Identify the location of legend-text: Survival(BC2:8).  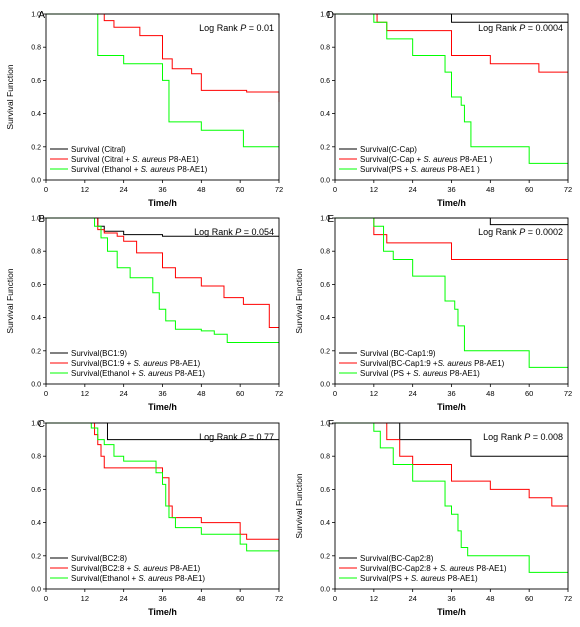
(99, 558).